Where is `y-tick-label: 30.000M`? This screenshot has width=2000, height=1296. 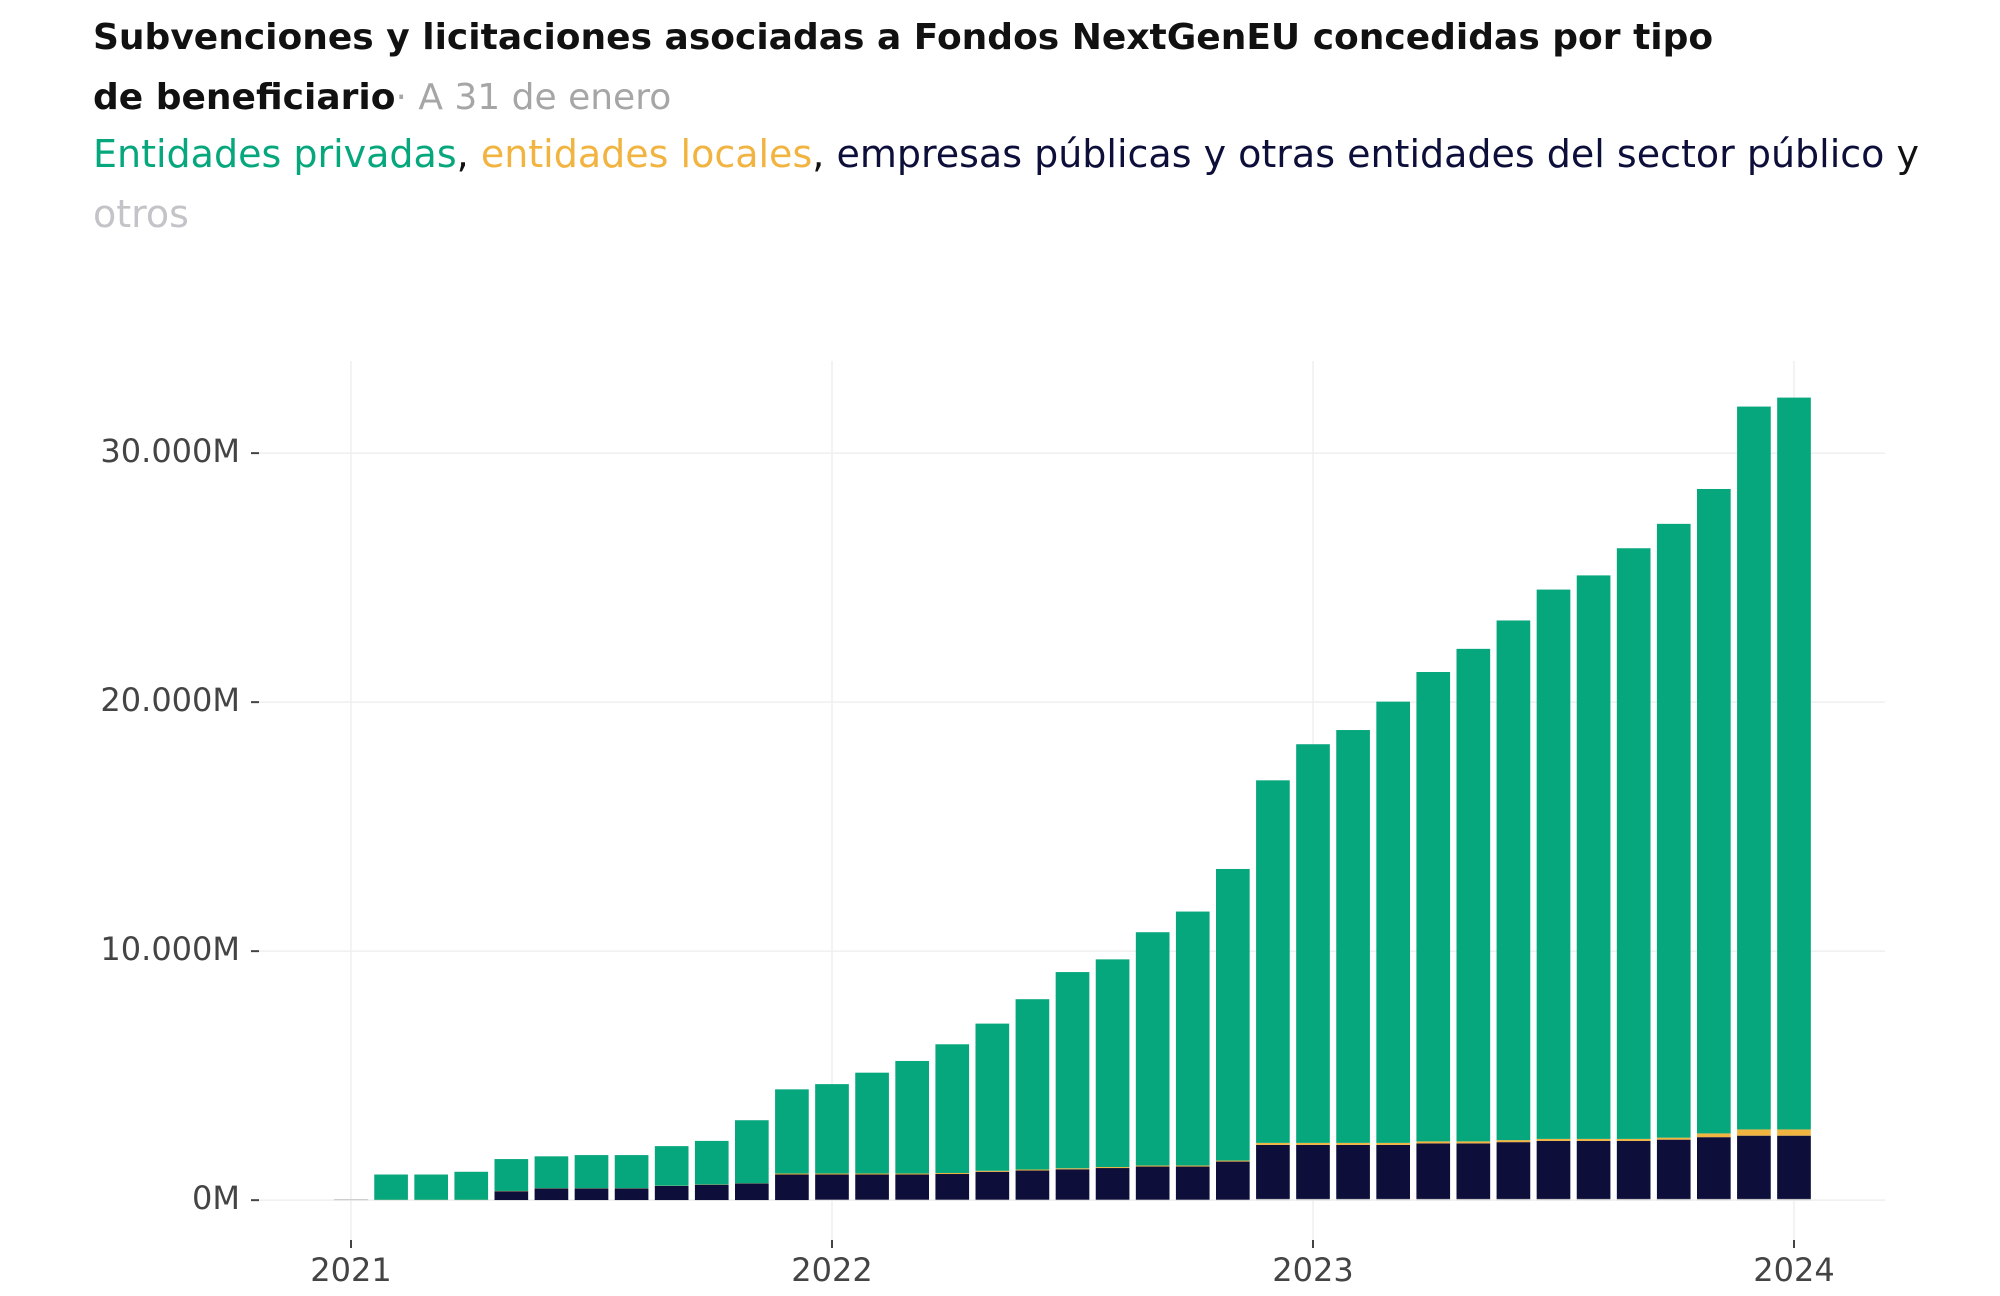 y-tick-label: 30.000M is located at coordinates (170, 451).